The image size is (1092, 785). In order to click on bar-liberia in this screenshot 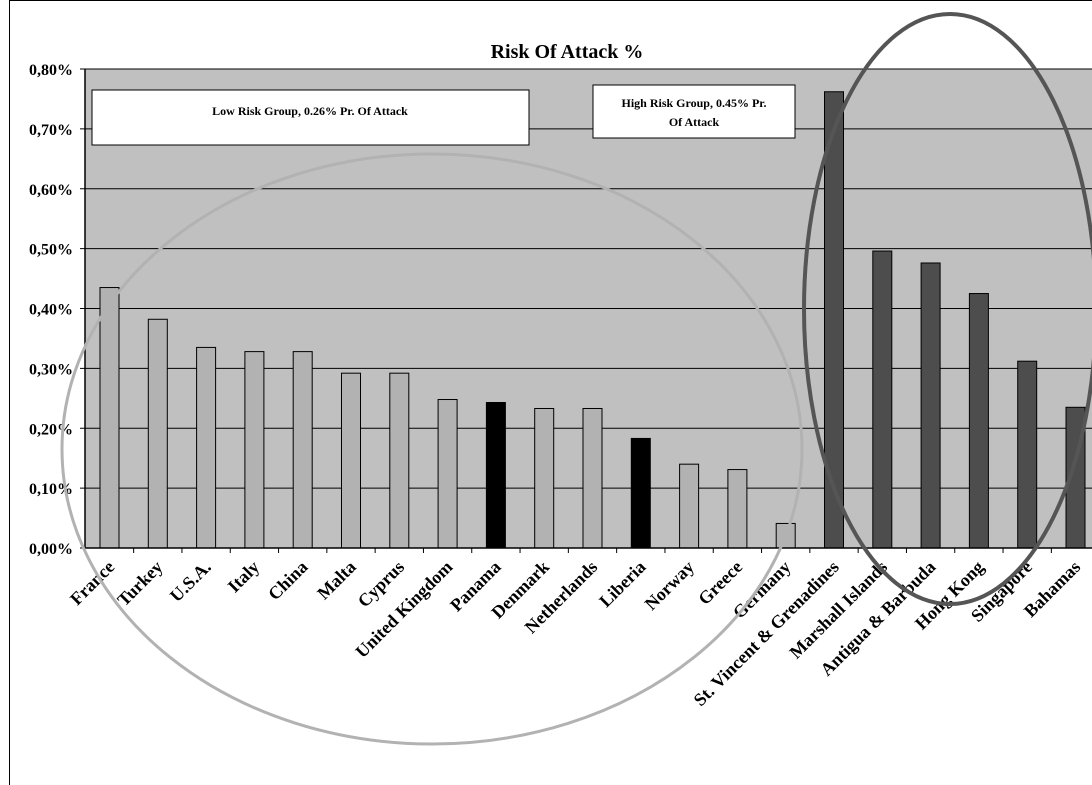, I will do `click(640, 493)`.